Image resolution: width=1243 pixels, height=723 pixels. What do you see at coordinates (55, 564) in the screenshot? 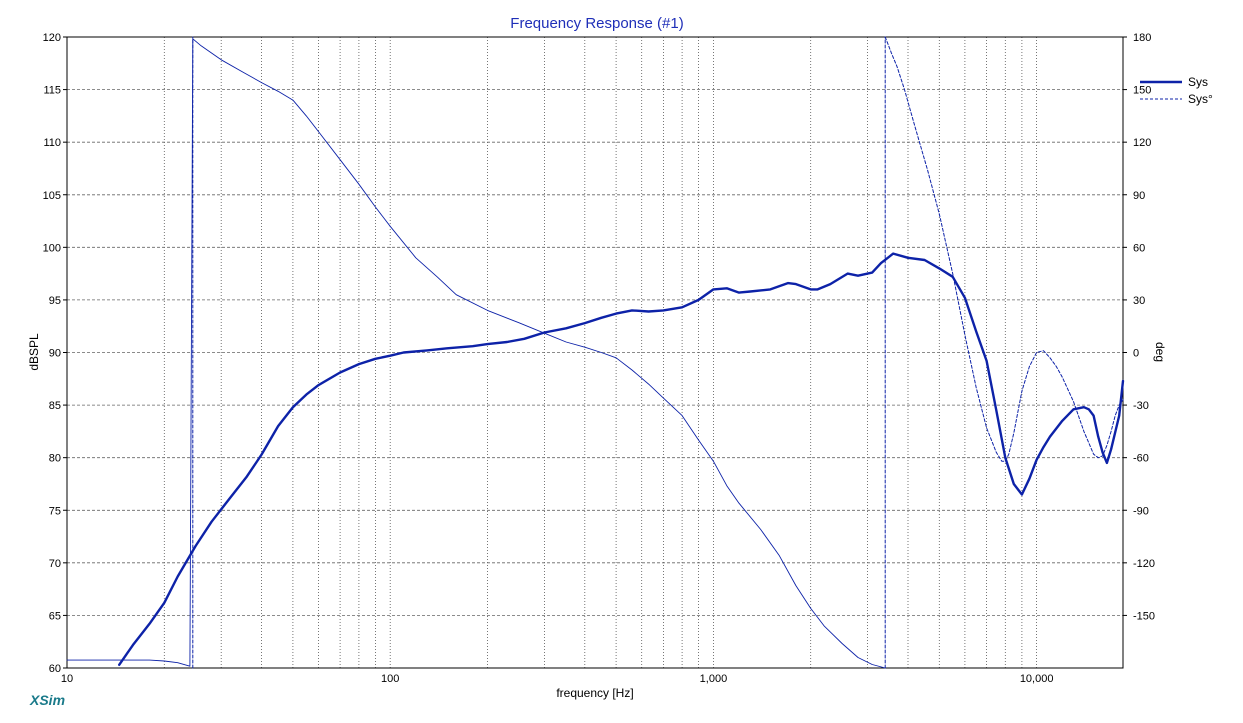
I see `y-tick-label: 70` at bounding box center [55, 564].